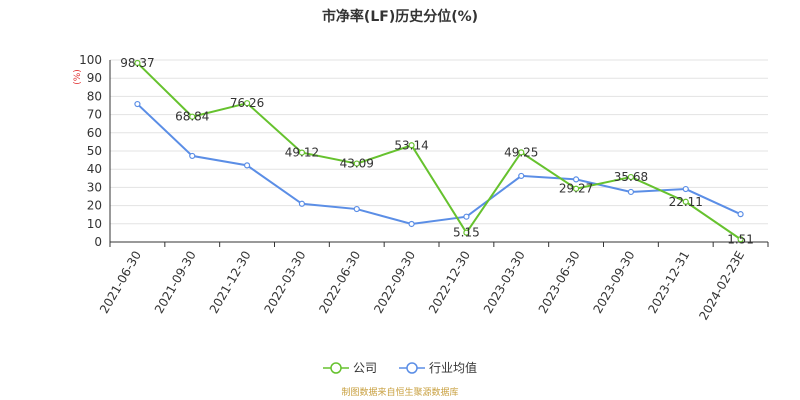 Image resolution: width=800 pixels, height=400 pixels. What do you see at coordinates (668, 282) in the screenshot?
I see `x-tick-label: 2023-12-31` at bounding box center [668, 282].